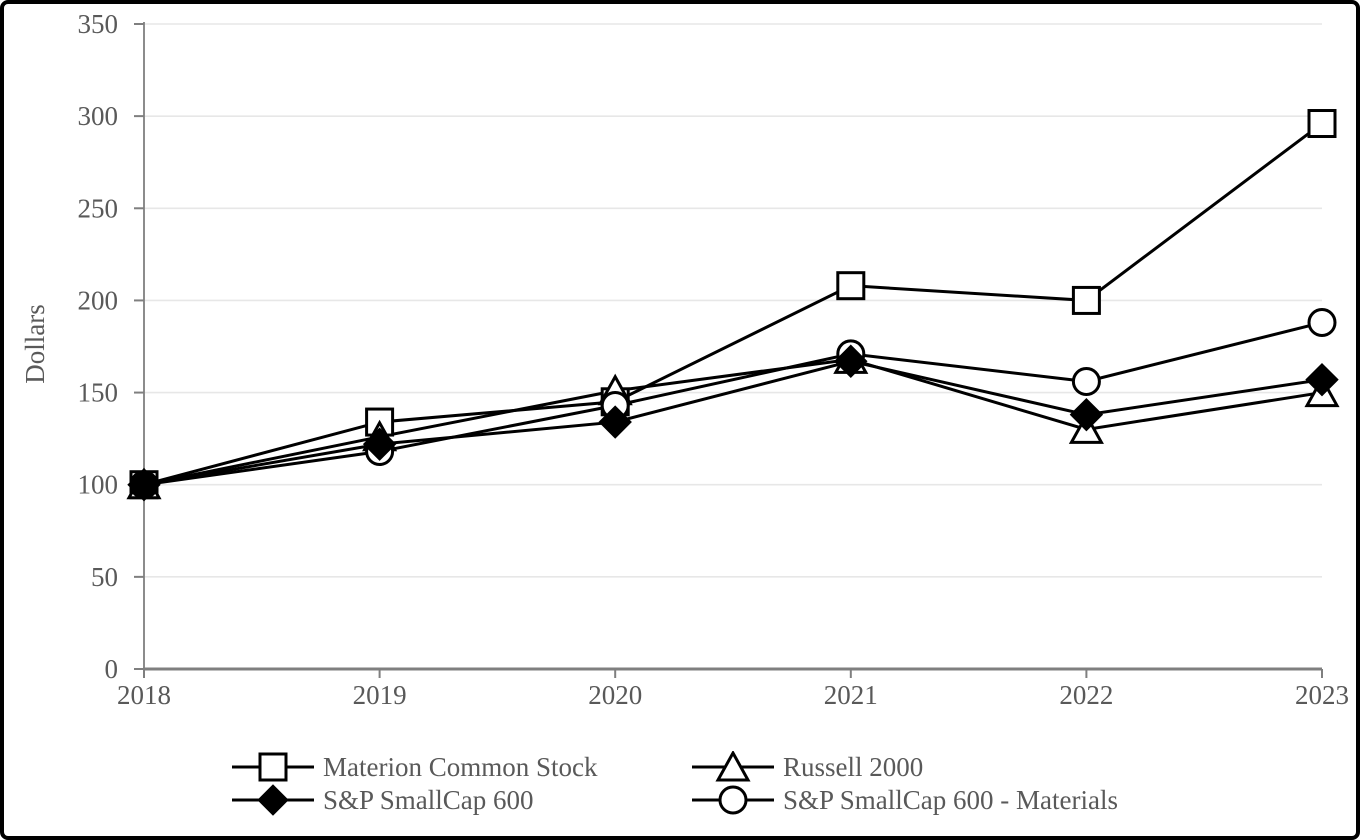  Describe the element at coordinates (1086, 414) in the screenshot. I see `marker-s-p-smallcap-600-2022` at that location.